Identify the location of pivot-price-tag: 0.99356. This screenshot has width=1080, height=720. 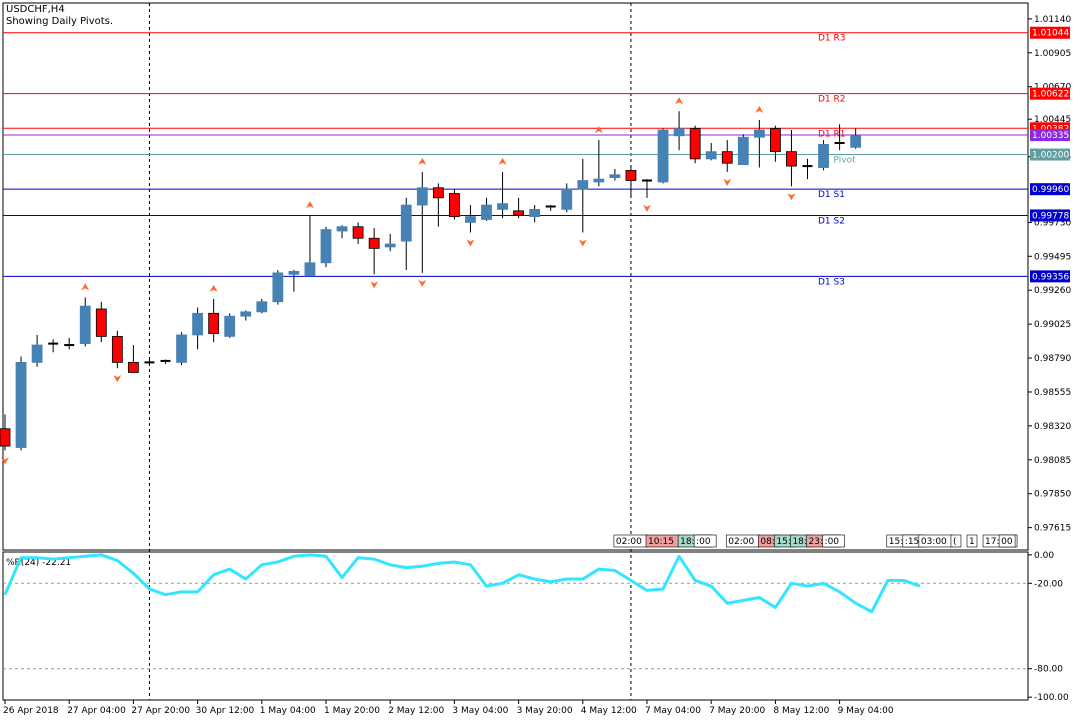
(1050, 277).